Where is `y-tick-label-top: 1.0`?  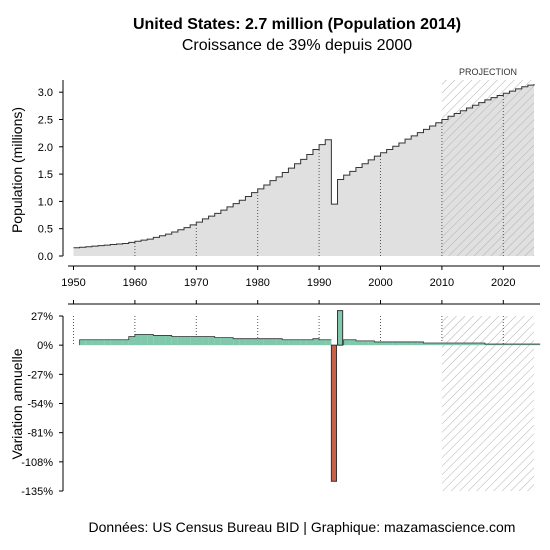
y-tick-label-top: 1.0 is located at coordinates (45, 202).